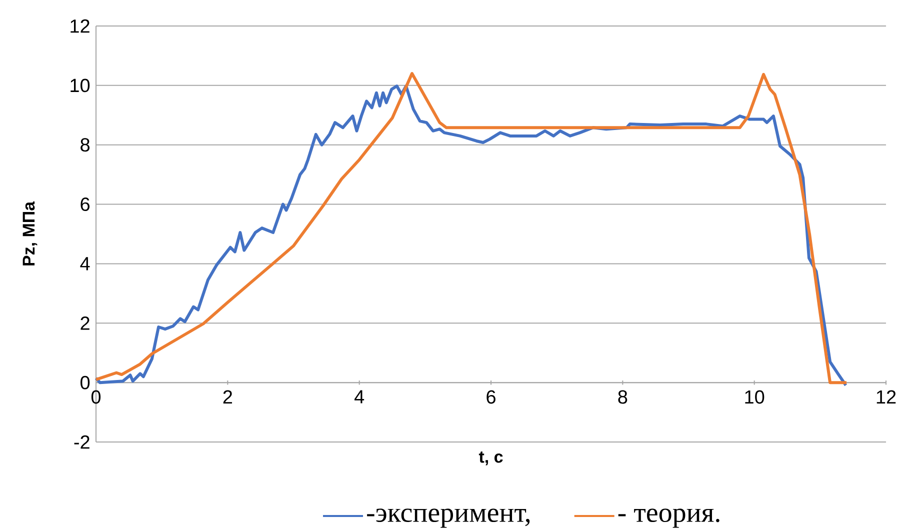 The image size is (904, 531). Describe the element at coordinates (227, 397) in the screenshot. I see `x-tick-label: 2` at that location.